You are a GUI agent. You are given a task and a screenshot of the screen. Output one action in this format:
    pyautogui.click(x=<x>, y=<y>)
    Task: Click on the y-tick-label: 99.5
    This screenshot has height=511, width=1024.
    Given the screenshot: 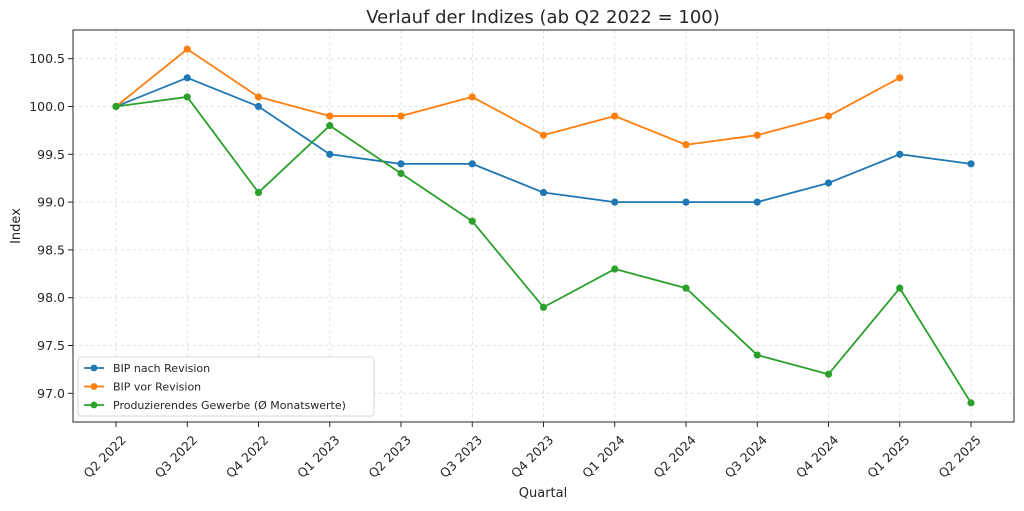 What is the action you would take?
    pyautogui.click(x=51, y=154)
    